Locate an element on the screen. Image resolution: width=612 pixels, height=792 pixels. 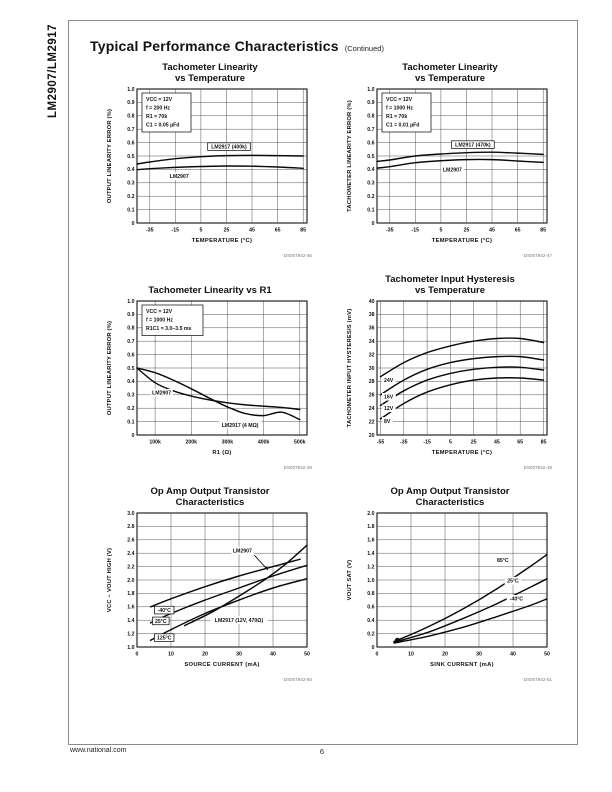
svg-text: 1.4 is located at coordinates (370, 554).